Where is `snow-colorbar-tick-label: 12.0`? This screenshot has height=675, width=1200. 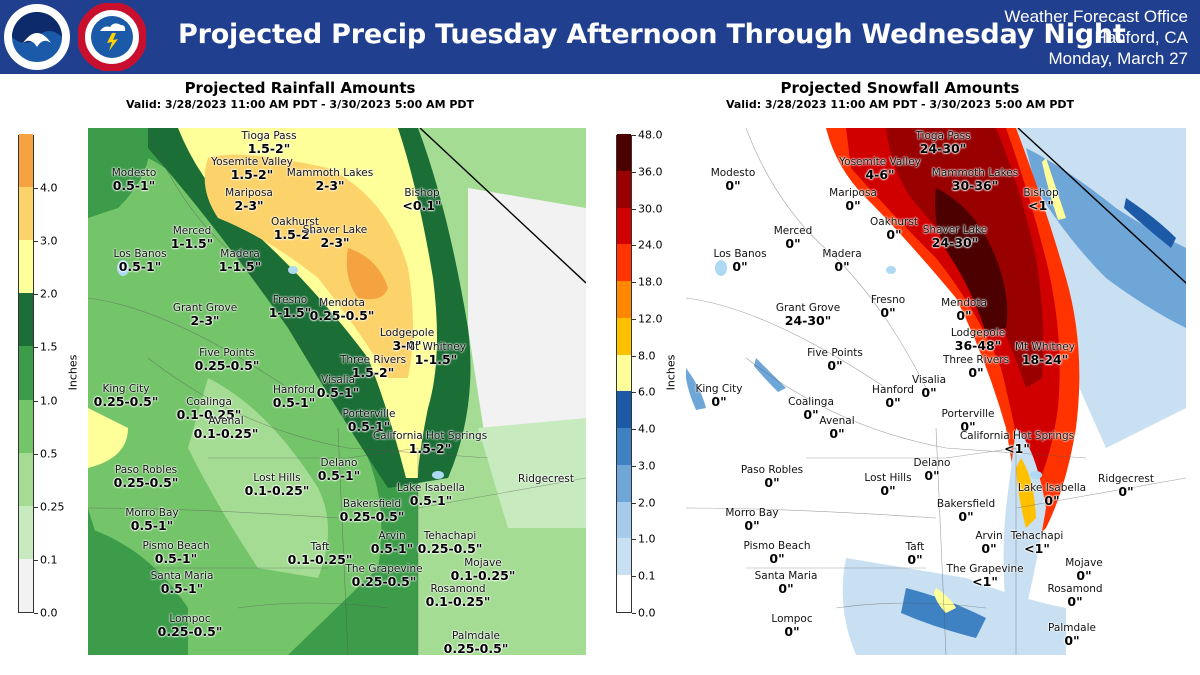 snow-colorbar-tick-label: 12.0 is located at coordinates (650, 319).